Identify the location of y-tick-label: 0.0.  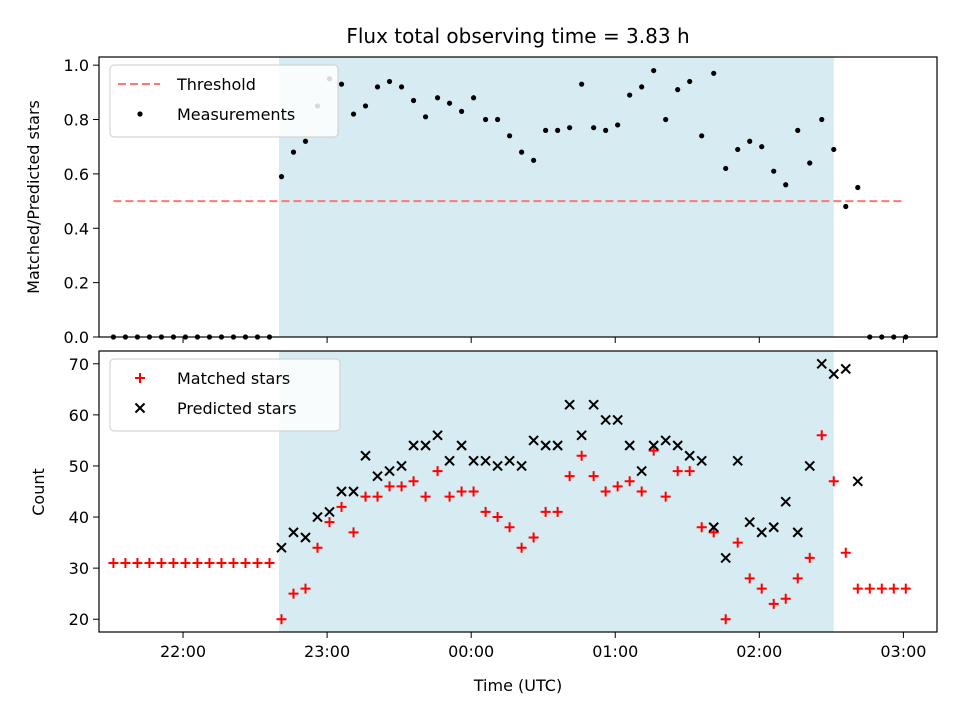
(76, 337).